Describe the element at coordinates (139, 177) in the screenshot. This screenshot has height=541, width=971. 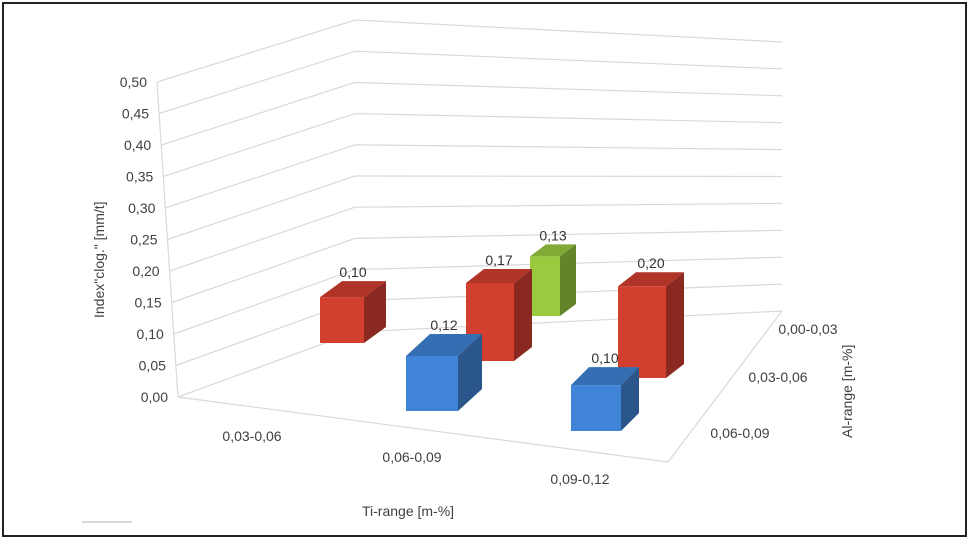
I see `y-tick-label: 0,35` at that location.